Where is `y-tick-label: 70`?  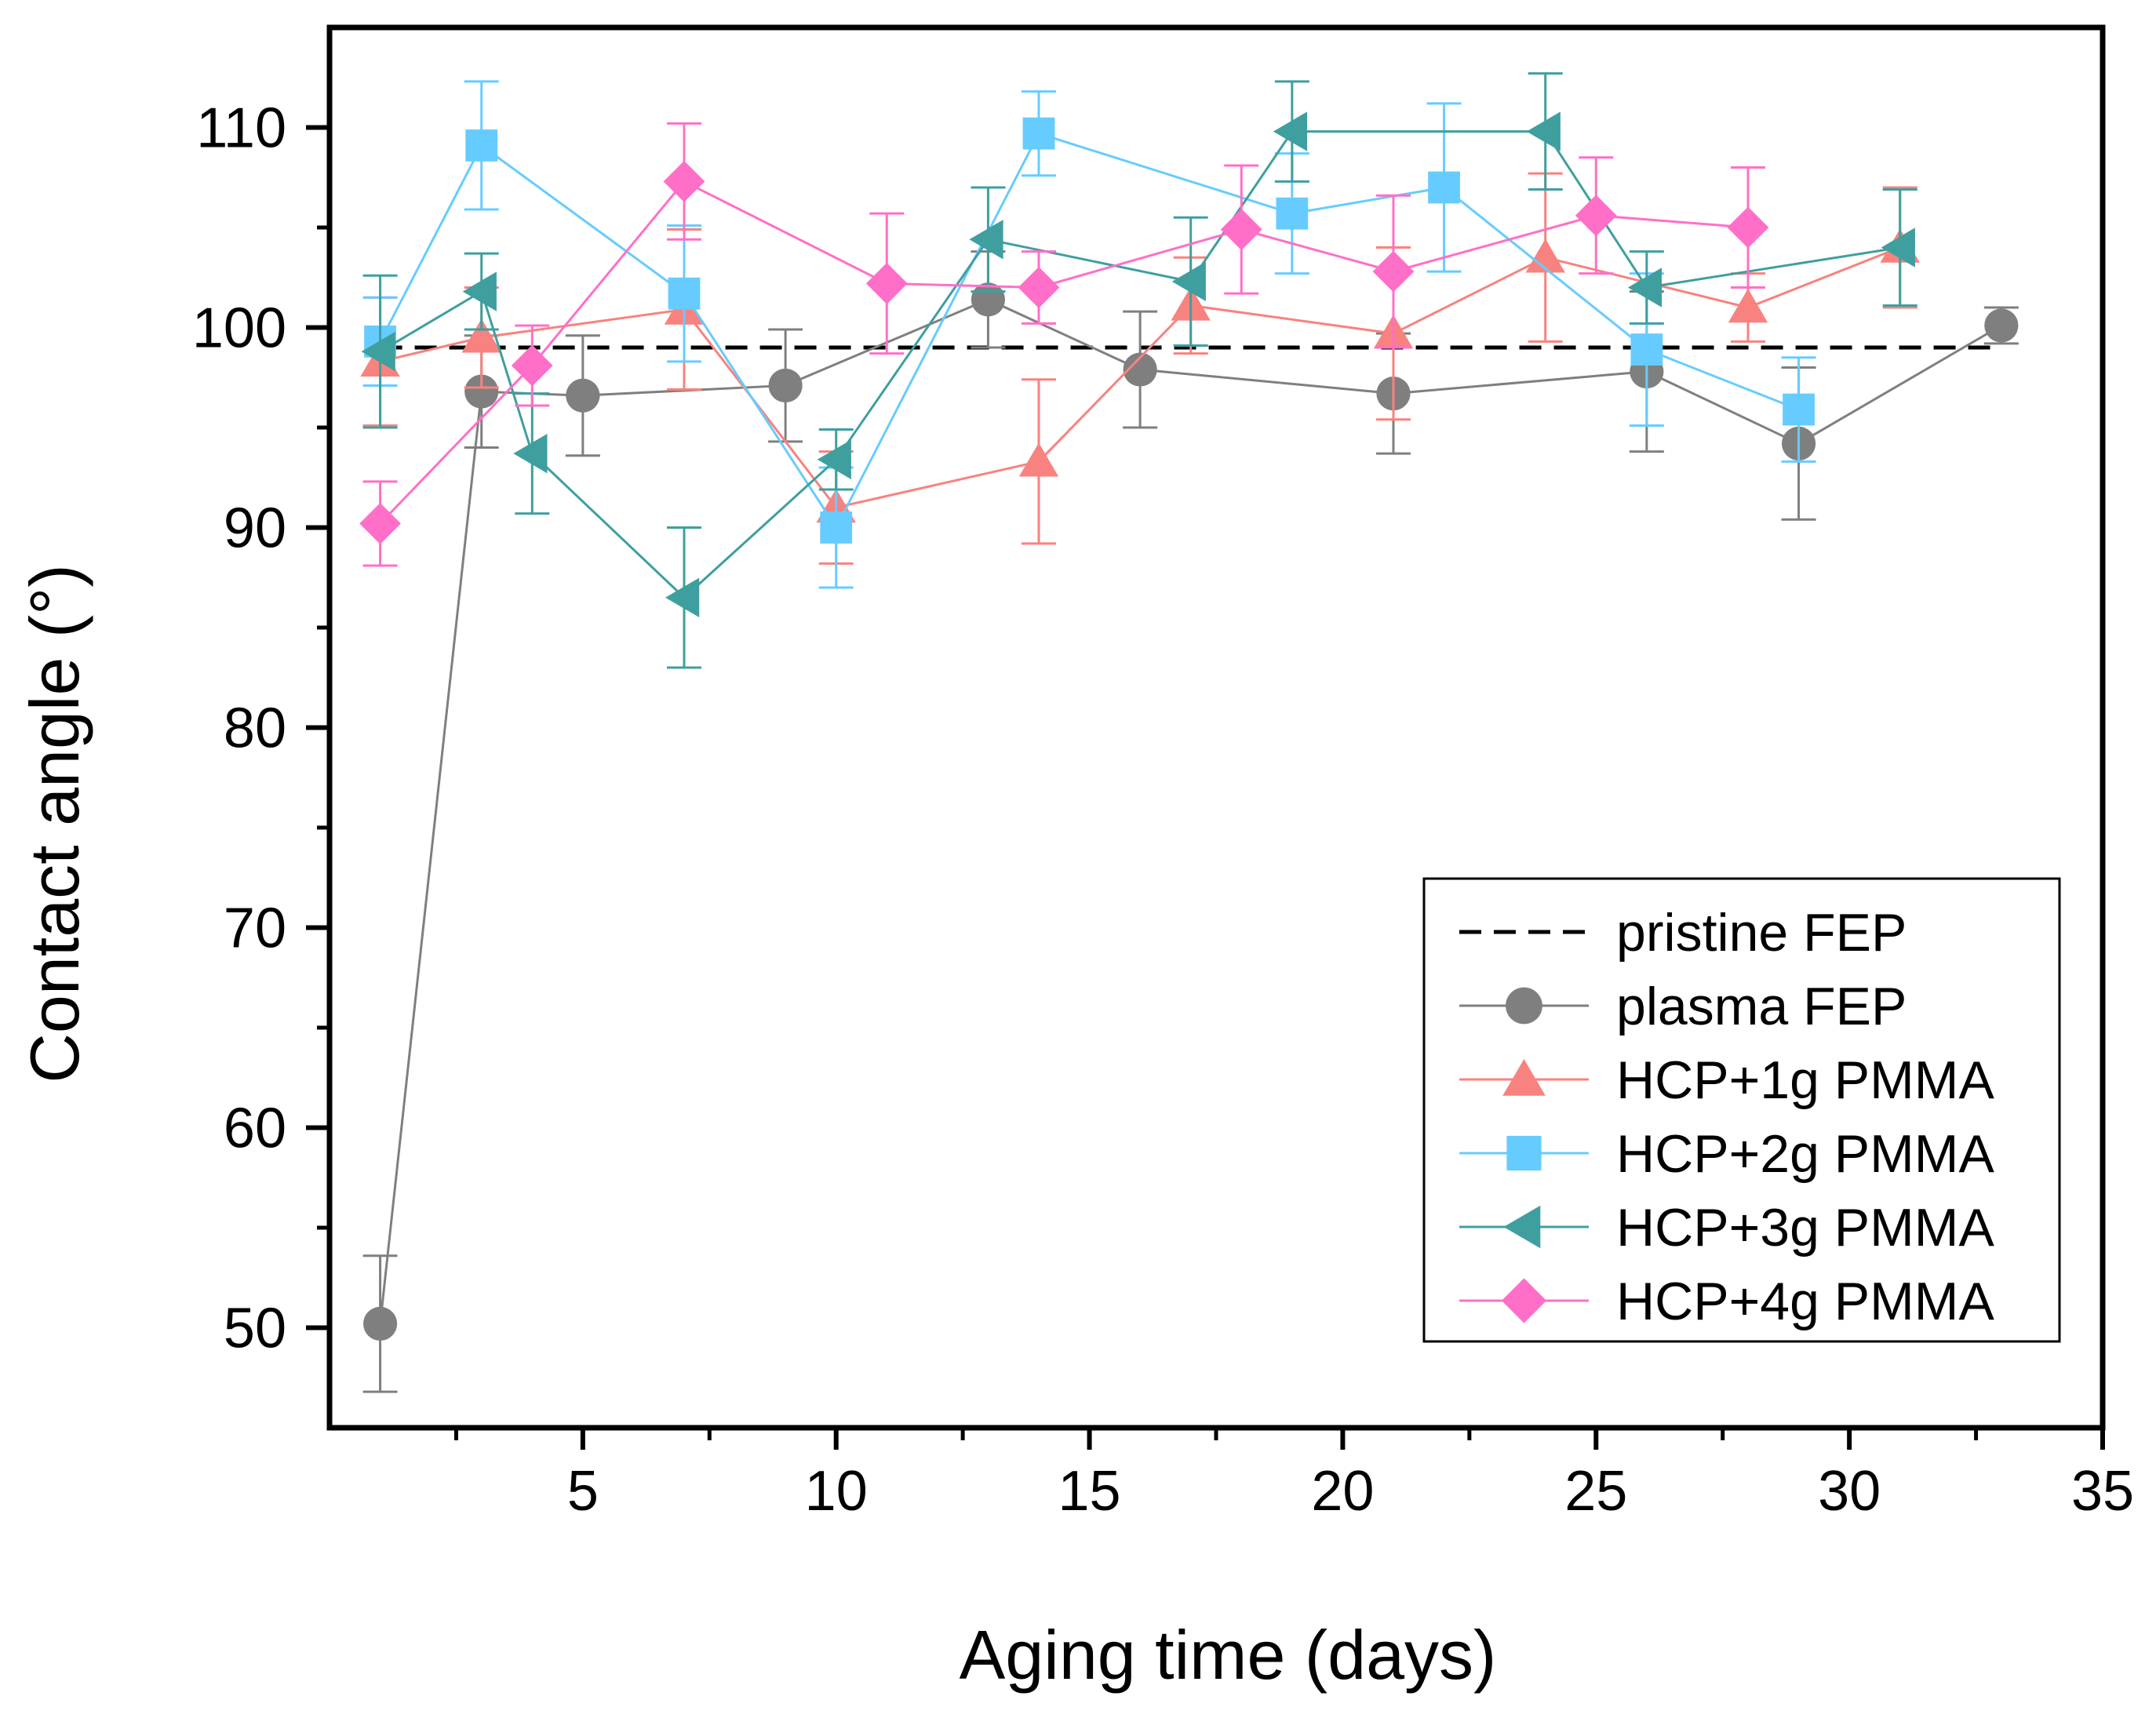
y-tick-label: 70 is located at coordinates (255, 928).